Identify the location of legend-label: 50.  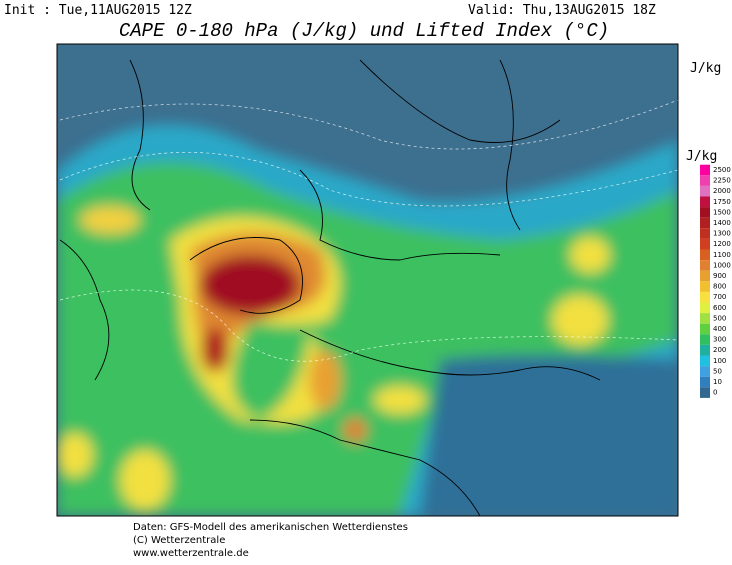
(717, 371).